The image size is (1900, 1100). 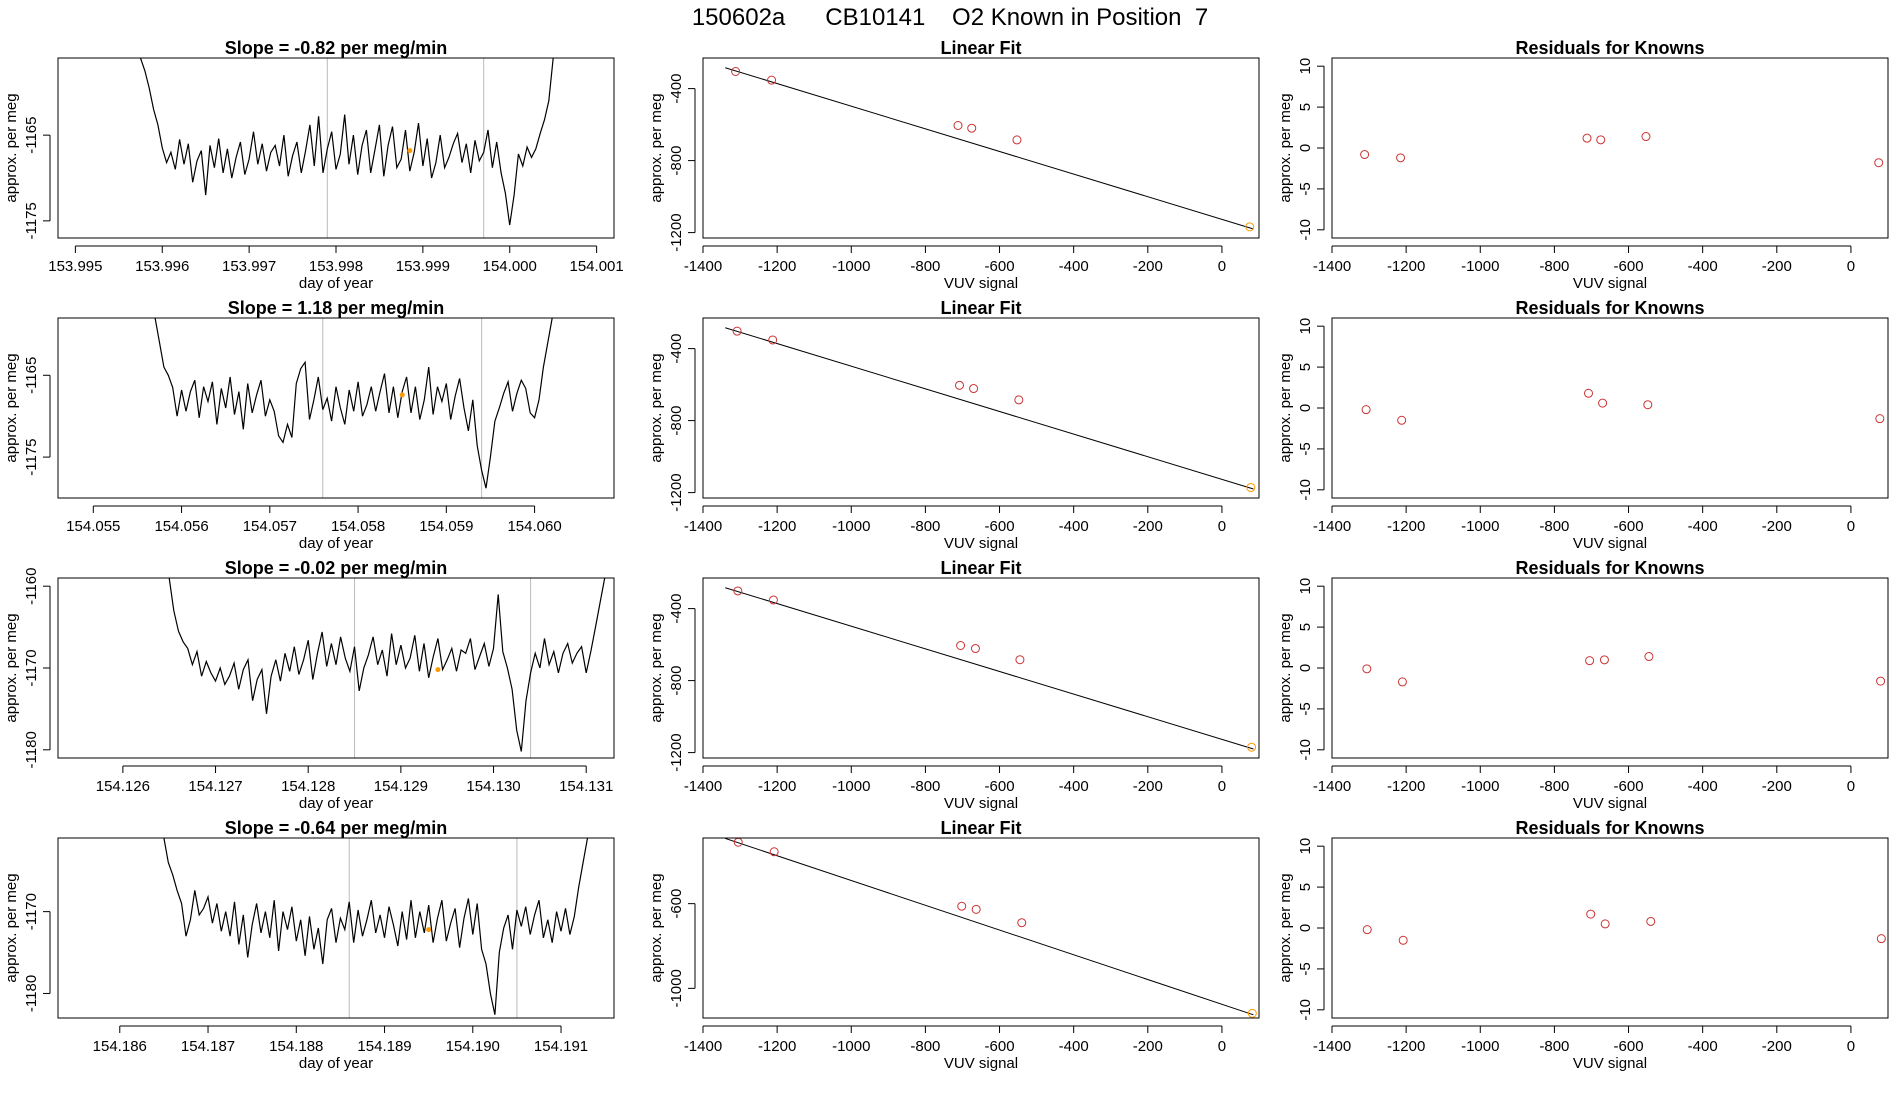 I want to click on y-tick-label: 10, so click(x=1305, y=586).